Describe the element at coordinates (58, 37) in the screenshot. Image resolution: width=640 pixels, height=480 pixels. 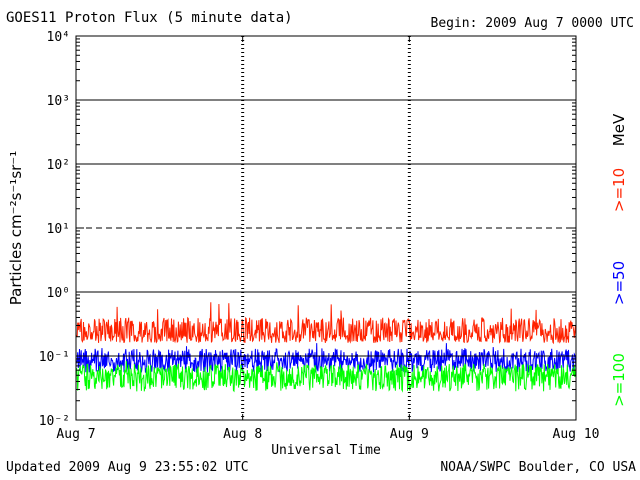
I see `y-tick-label-0: 10⁴` at that location.